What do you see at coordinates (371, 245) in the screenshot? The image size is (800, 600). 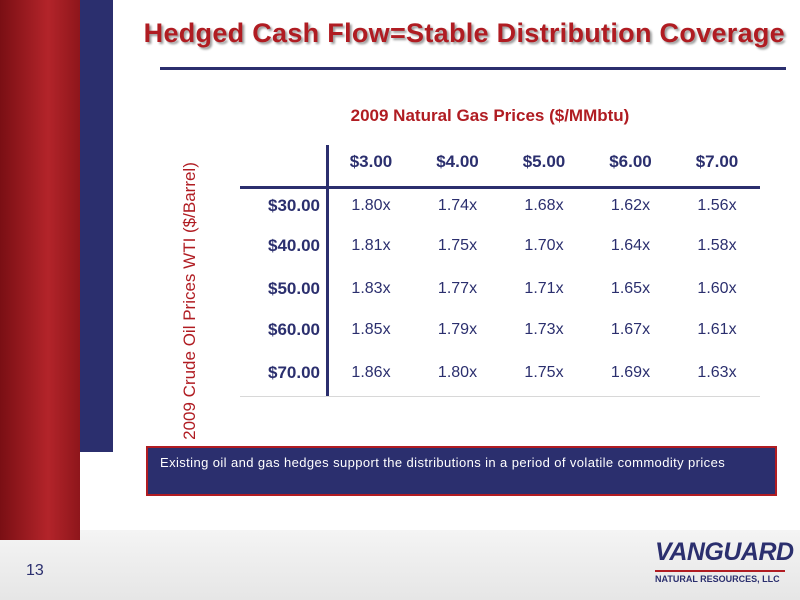 I see `table-cell: 1.81x` at bounding box center [371, 245].